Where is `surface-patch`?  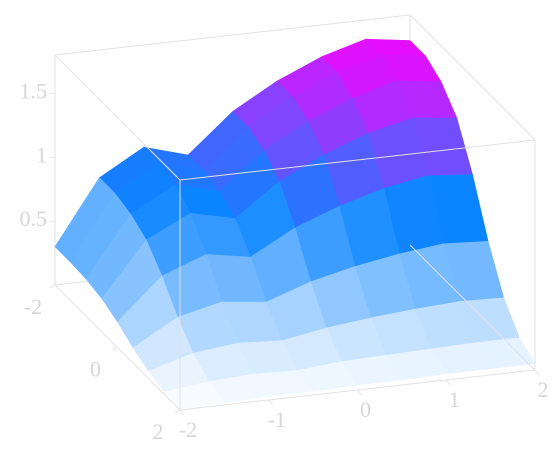
surface-patch is located at coordinates (194, 395).